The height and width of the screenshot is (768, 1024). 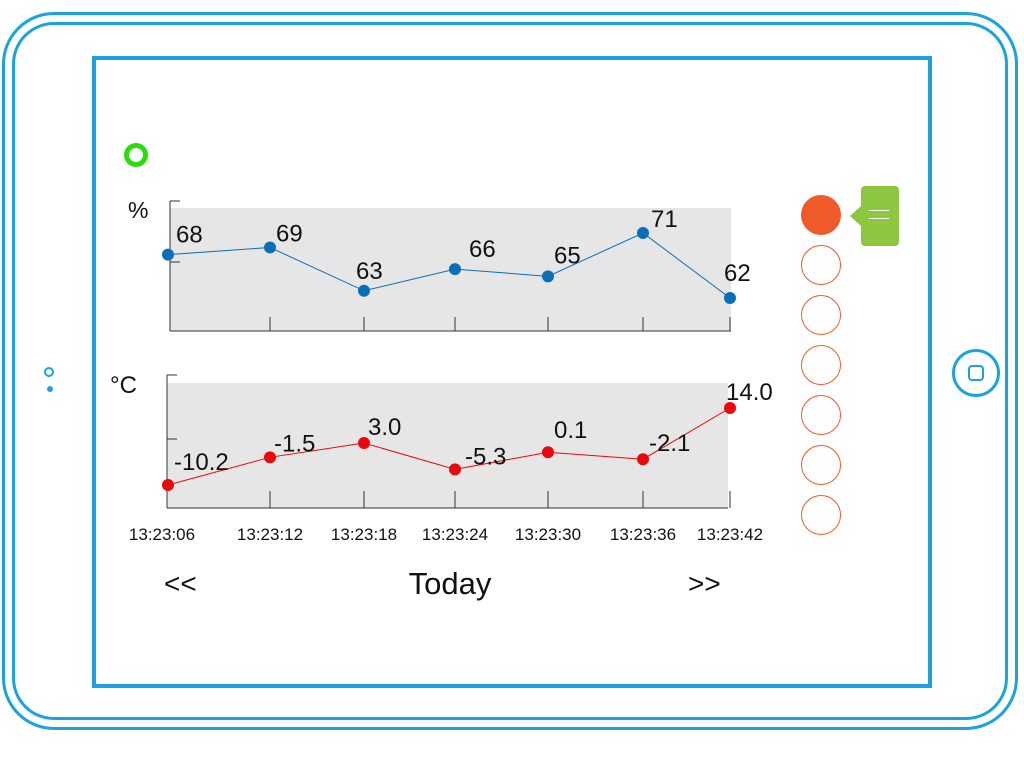 I want to click on data-label: 3.0, so click(x=384, y=427).